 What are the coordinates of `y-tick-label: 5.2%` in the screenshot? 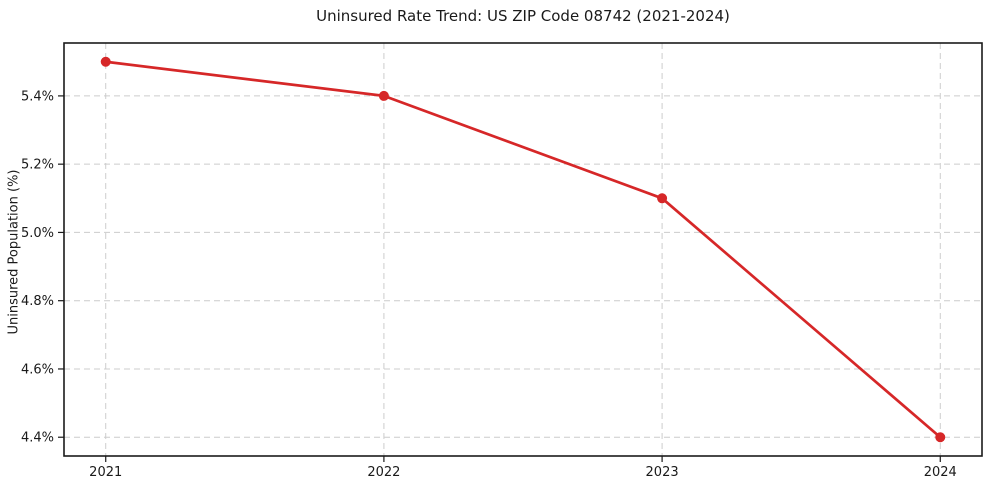 It's located at (37, 165).